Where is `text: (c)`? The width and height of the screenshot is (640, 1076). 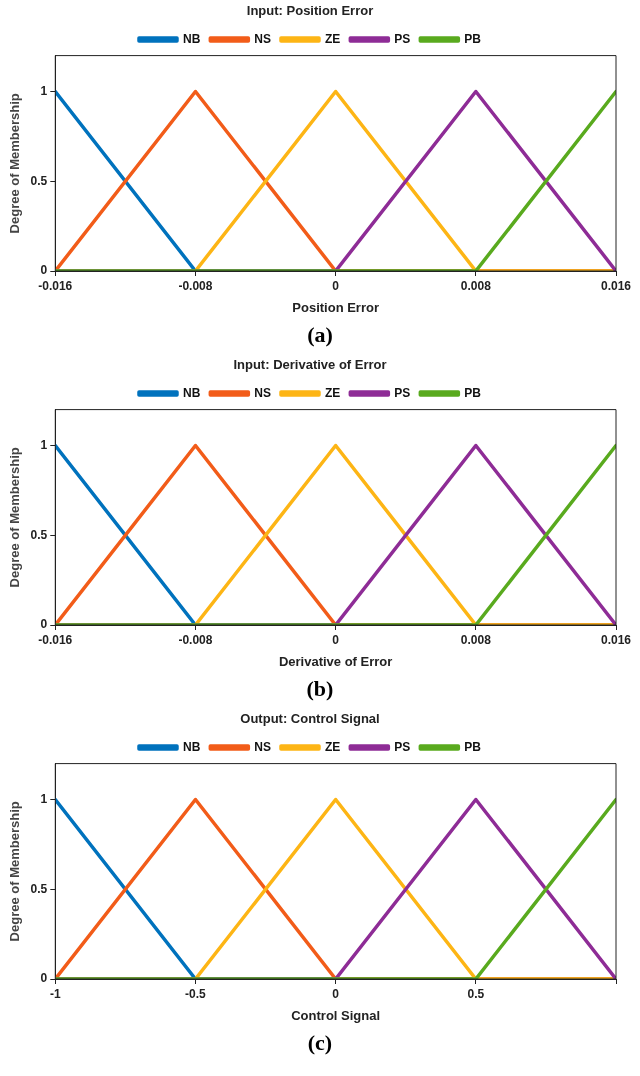 text: (c) is located at coordinates (320, 1043).